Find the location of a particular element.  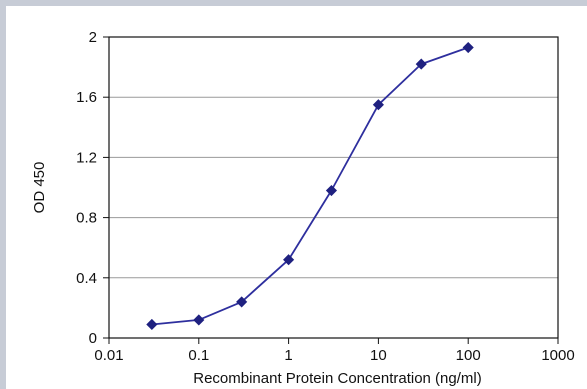

y-tick-label: 1.2 is located at coordinates (86, 157).